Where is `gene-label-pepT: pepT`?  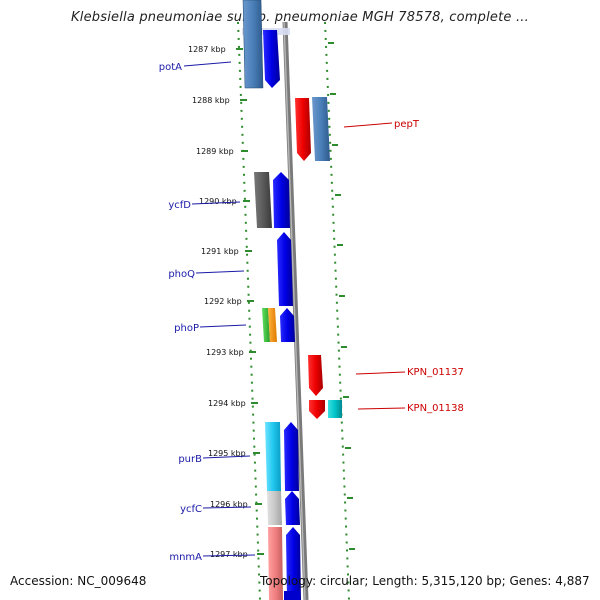
gene-label-pepT: pepT is located at coordinates (407, 124).